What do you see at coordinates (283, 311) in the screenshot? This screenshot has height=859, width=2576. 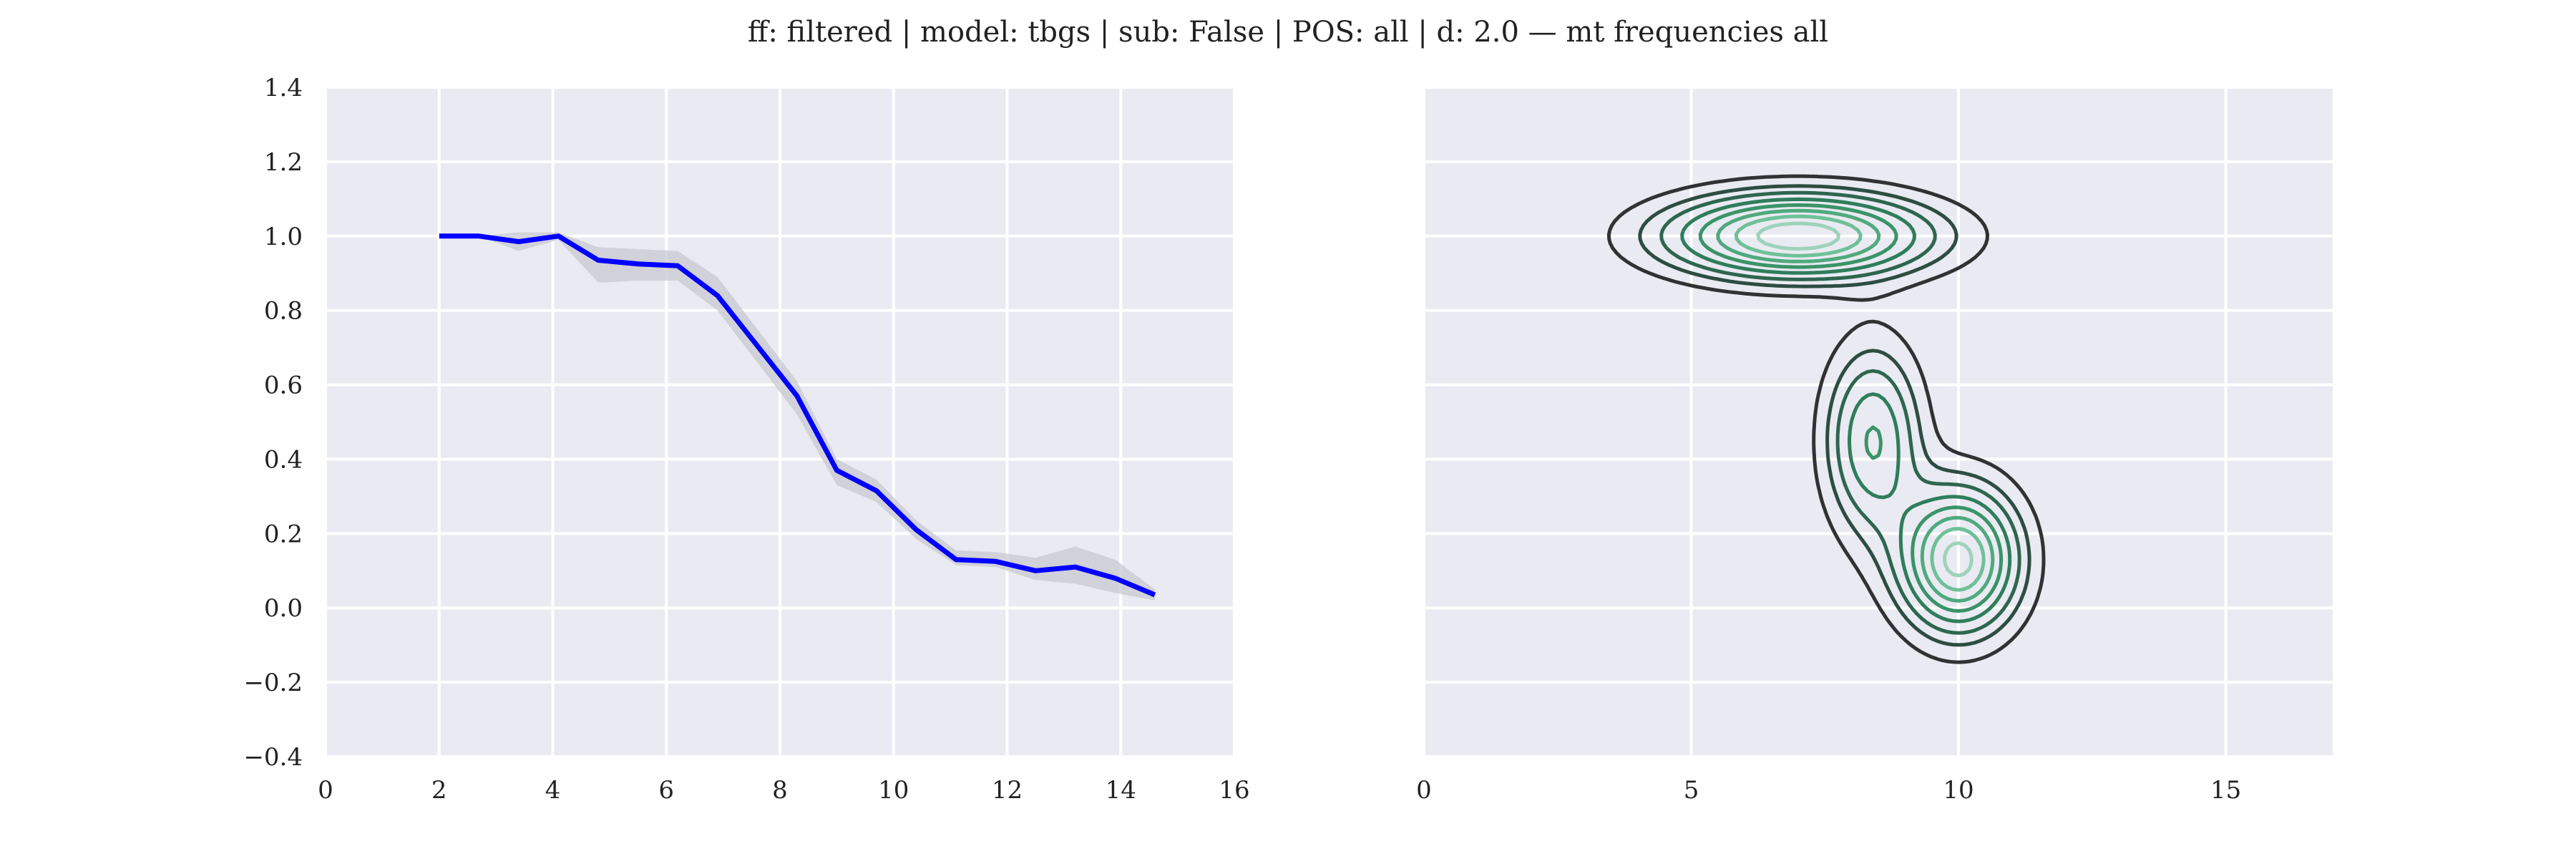 I see `y-tick-label: 0.8` at bounding box center [283, 311].